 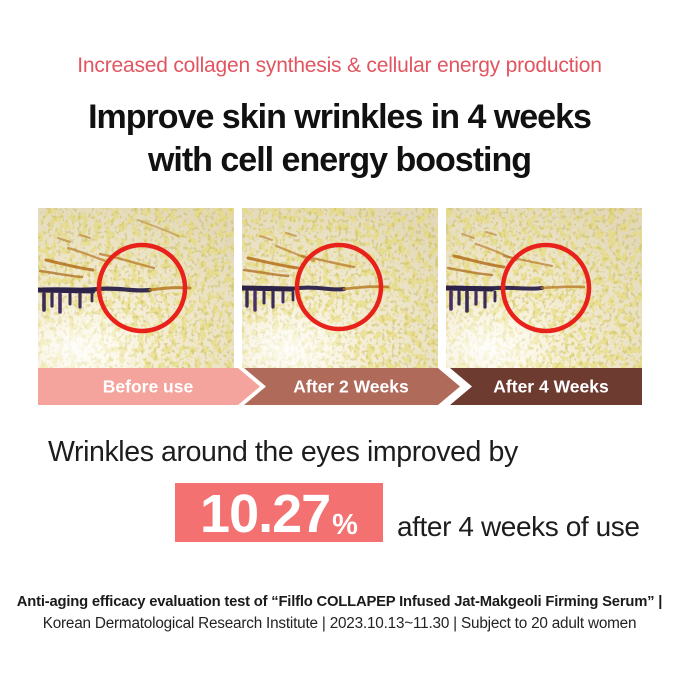 I want to click on skin-photo-after-2-weeks, so click(x=340, y=288).